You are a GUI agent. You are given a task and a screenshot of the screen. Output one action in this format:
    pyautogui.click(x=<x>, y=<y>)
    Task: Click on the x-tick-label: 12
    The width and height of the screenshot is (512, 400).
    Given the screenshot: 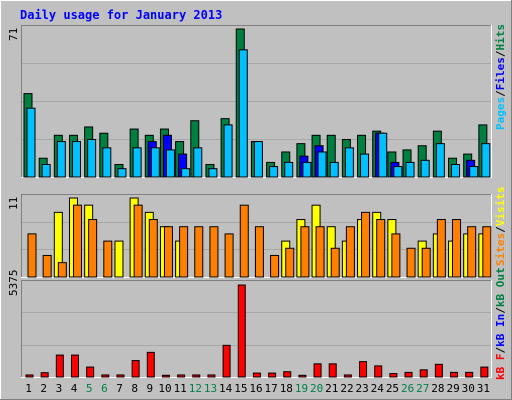 What is the action you would take?
    pyautogui.click(x=195, y=388)
    